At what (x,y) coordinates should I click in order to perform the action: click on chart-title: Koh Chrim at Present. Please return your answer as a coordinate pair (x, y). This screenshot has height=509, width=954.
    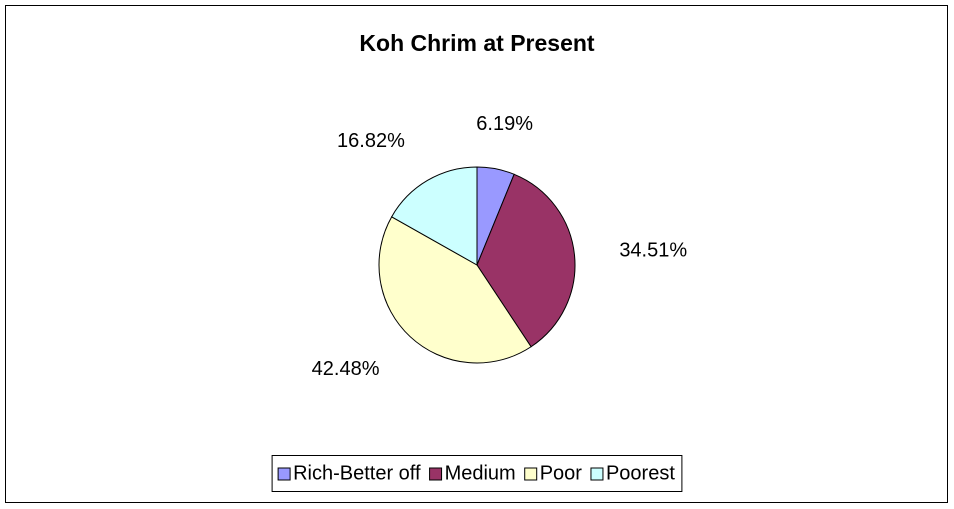
    Looking at the image, I should click on (476, 43).